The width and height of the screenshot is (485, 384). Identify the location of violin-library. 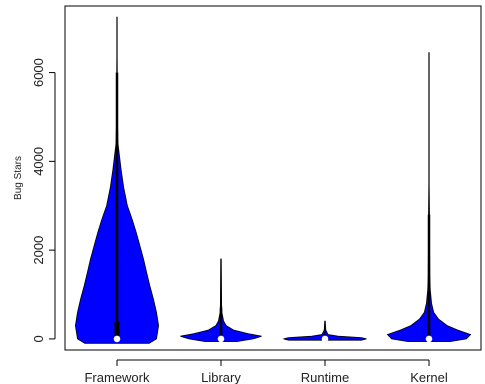
(221, 300).